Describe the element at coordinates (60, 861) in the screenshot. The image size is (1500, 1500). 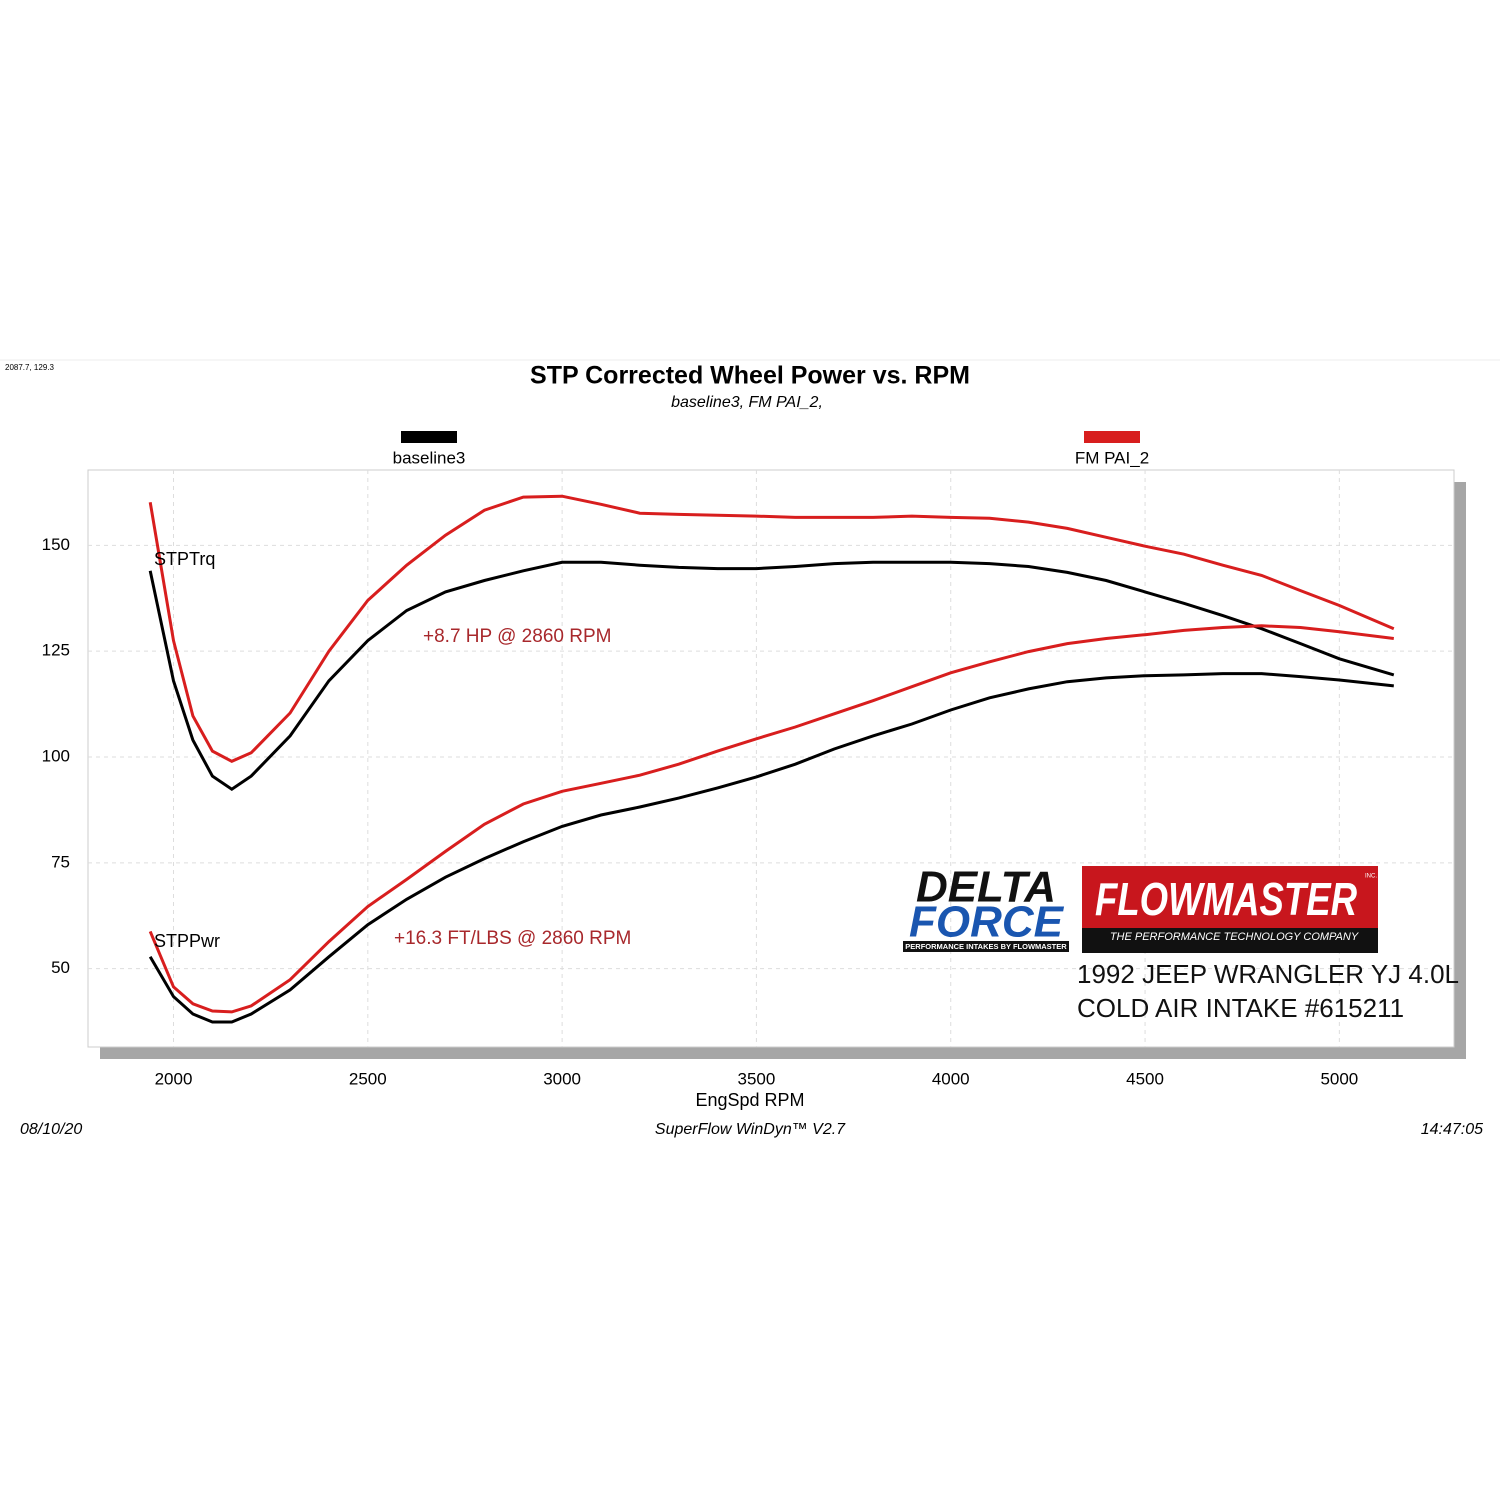
I see `y-tick-label: 75` at that location.